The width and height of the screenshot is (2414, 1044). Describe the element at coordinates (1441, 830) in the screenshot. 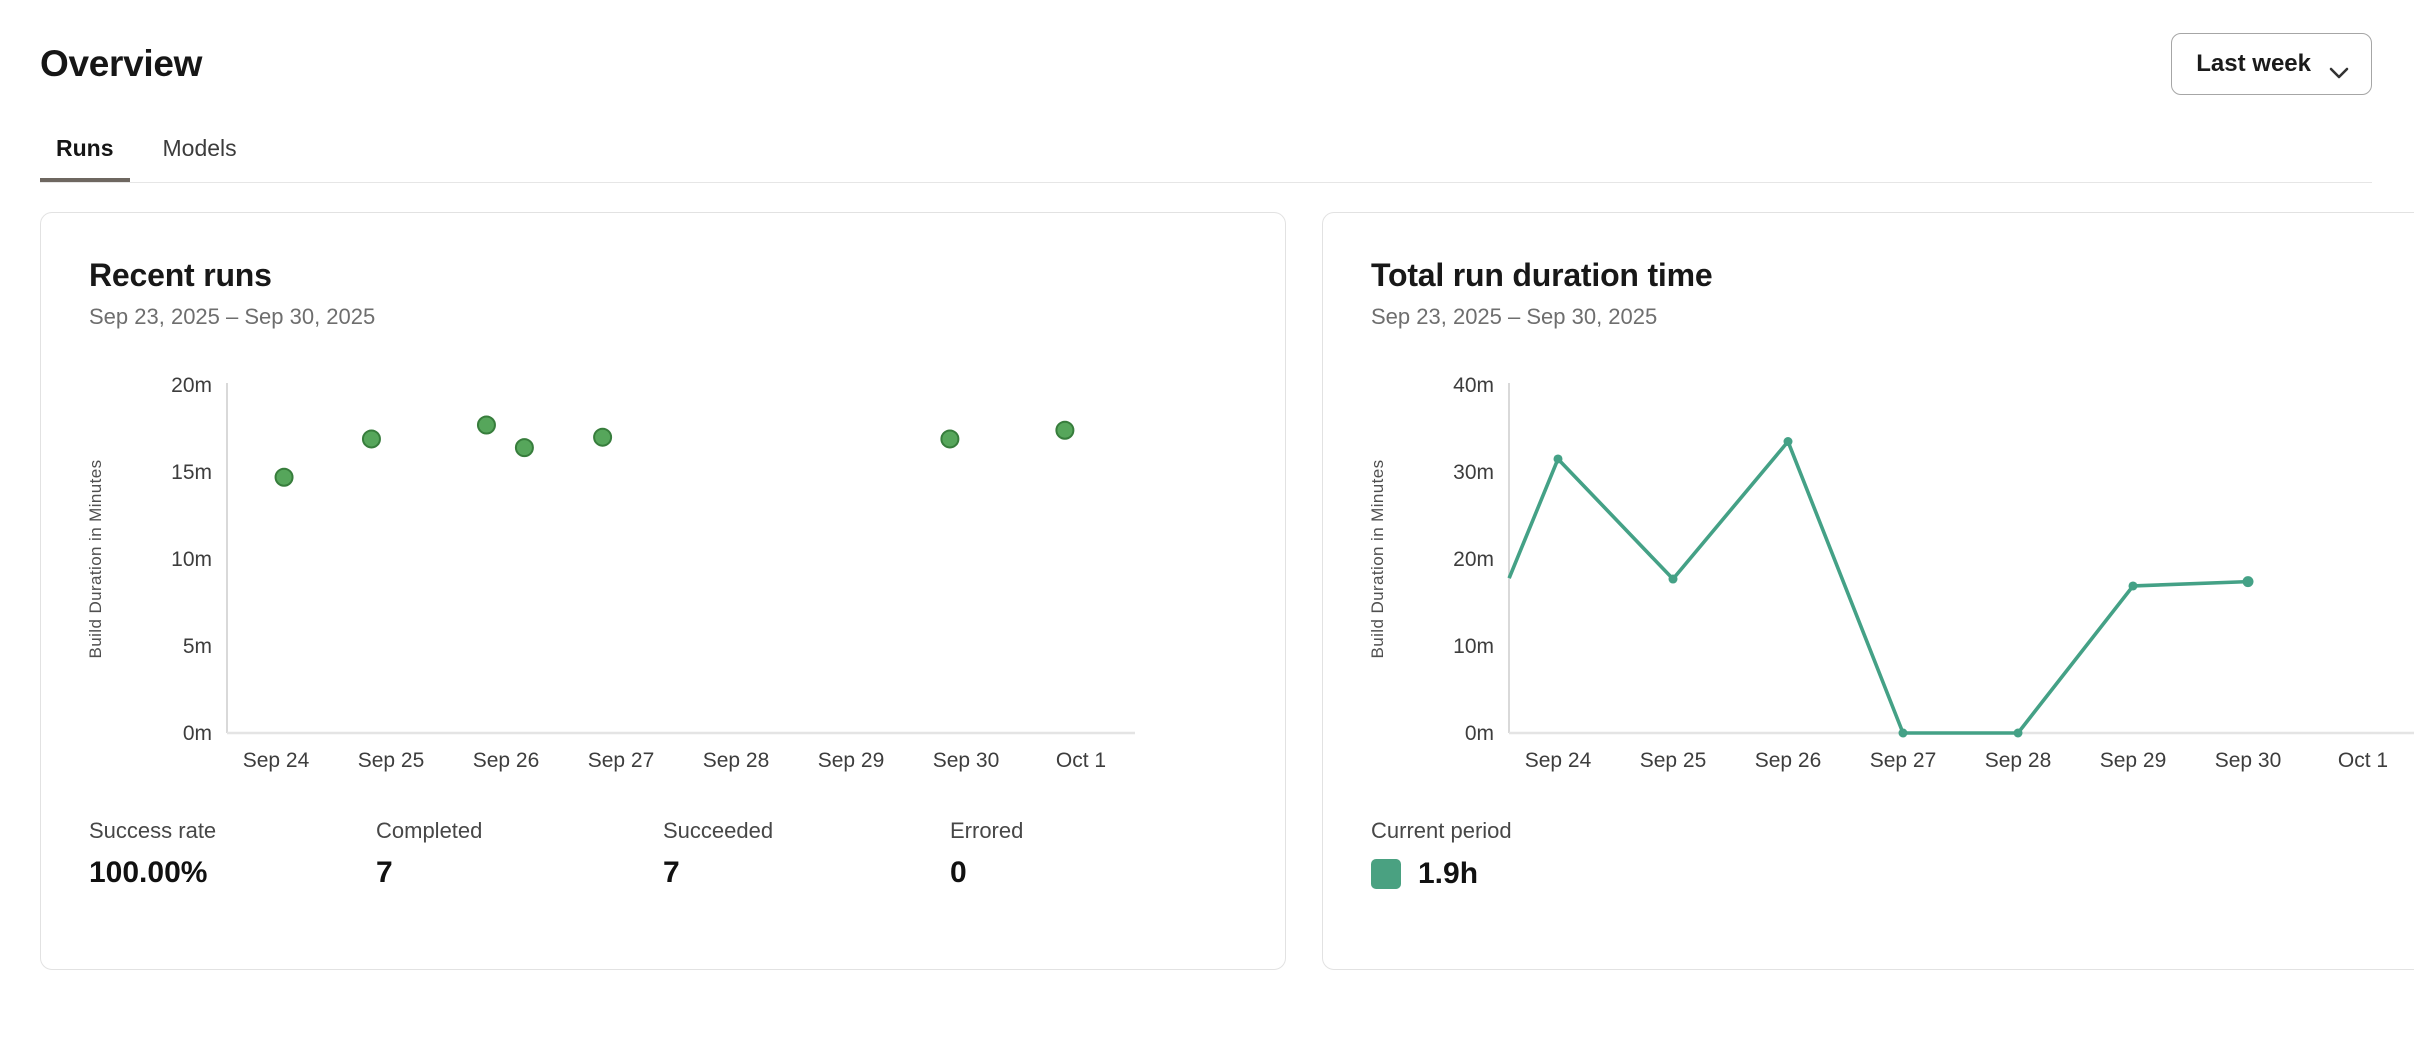

I see `legend-label: Current period` at that location.